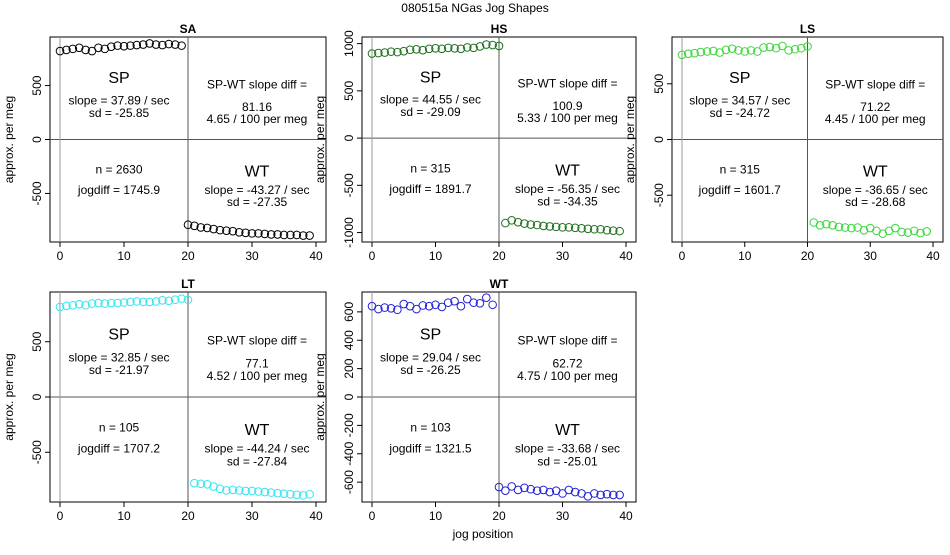 The image size is (950, 555). What do you see at coordinates (740, 190) in the screenshot?
I see `jogdiff: jogdiff = 1601.7` at bounding box center [740, 190].